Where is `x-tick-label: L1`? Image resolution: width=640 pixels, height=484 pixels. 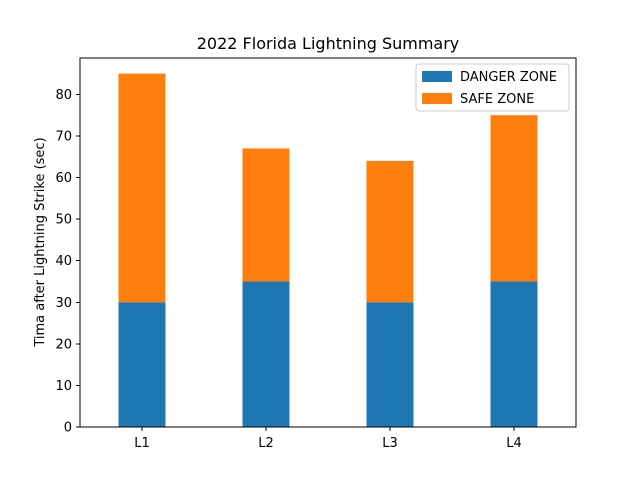 x-tick-label: L1 is located at coordinates (142, 443).